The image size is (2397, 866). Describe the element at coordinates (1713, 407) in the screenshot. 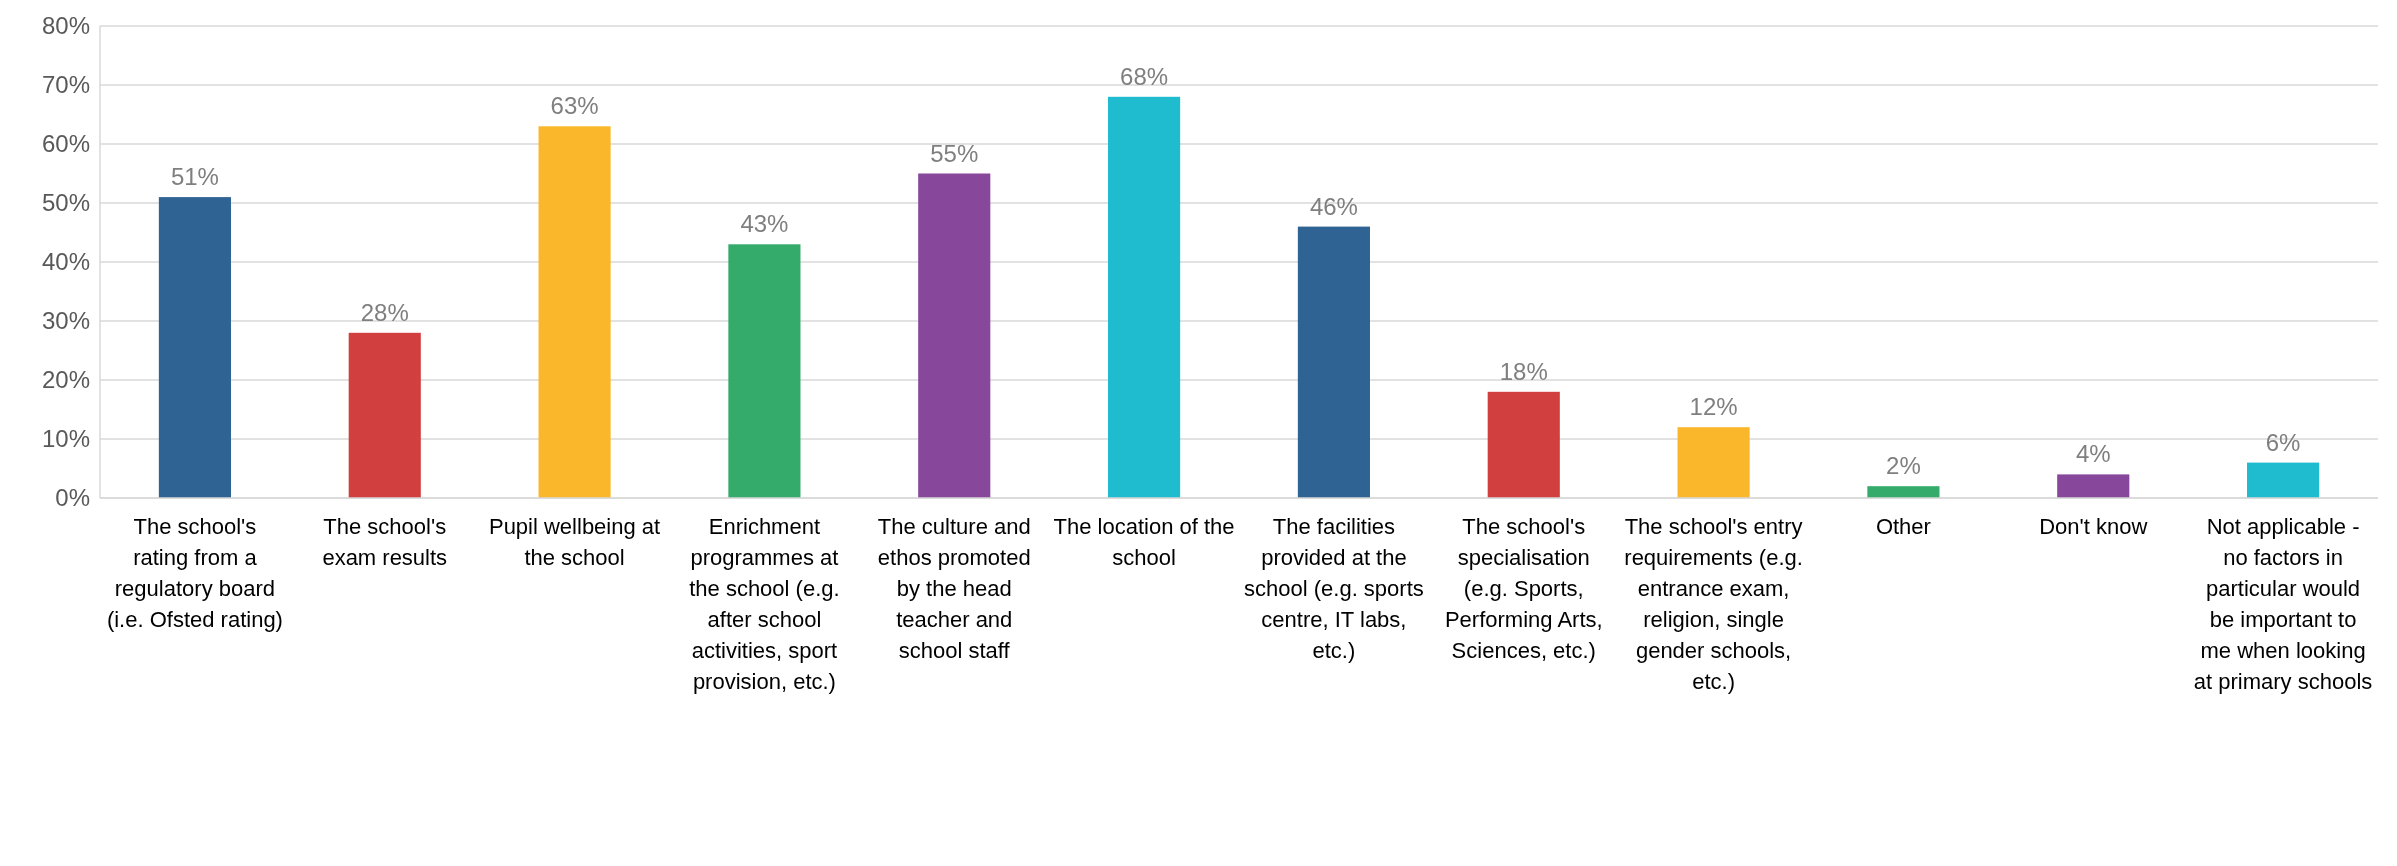

I see `data-label: 12%` at that location.